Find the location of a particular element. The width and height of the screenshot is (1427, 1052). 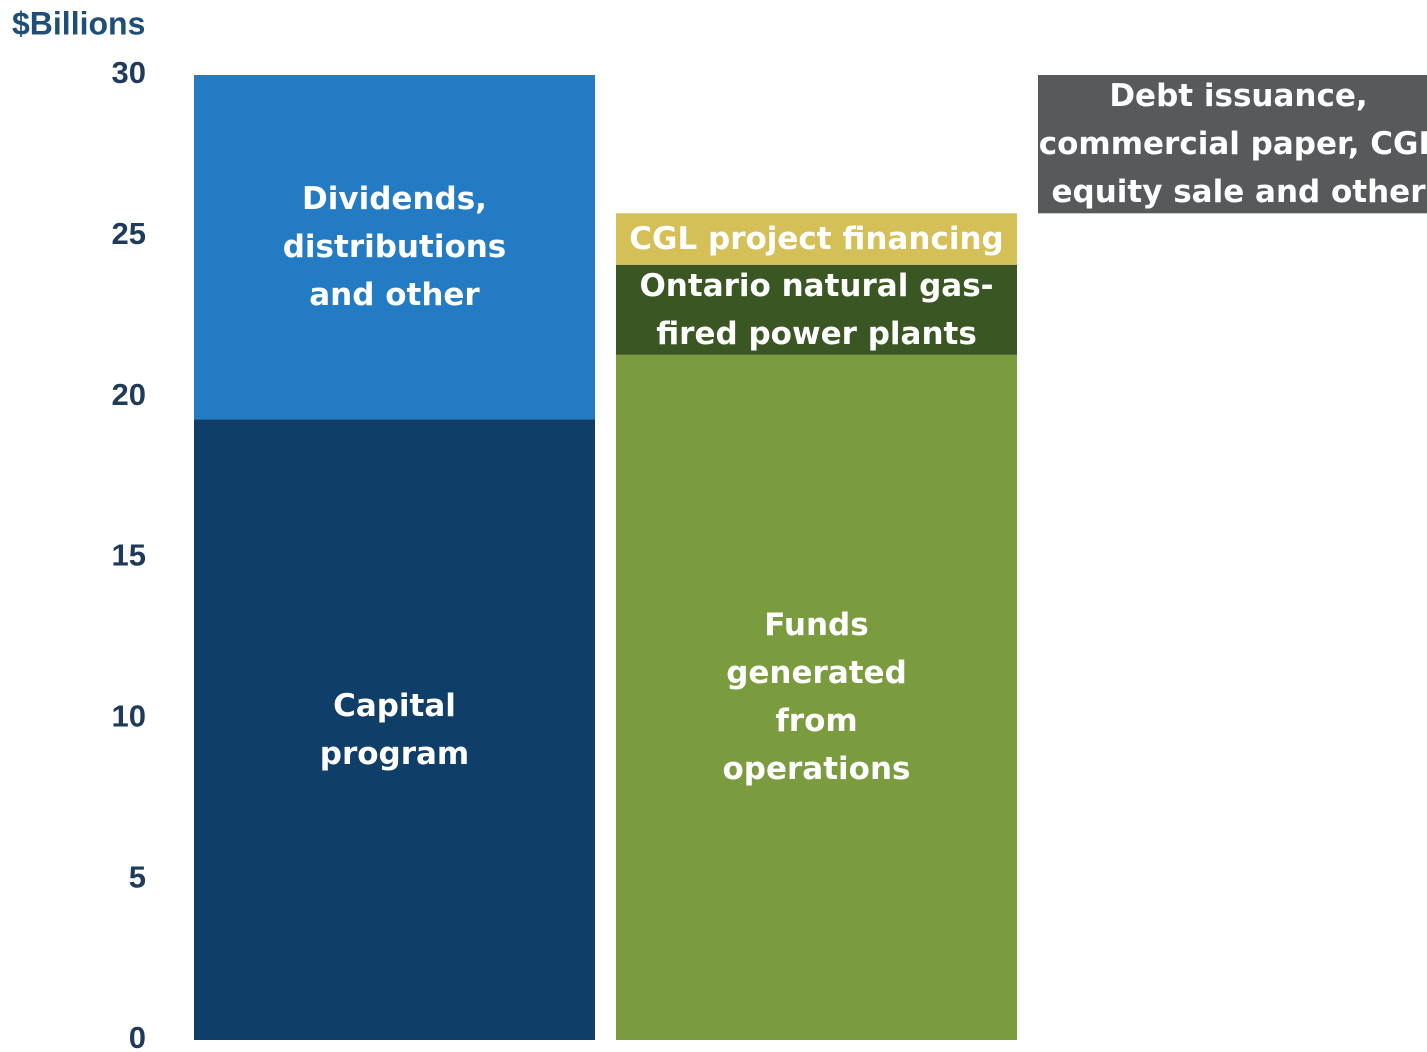

y-tick-label: 15 is located at coordinates (129, 555).